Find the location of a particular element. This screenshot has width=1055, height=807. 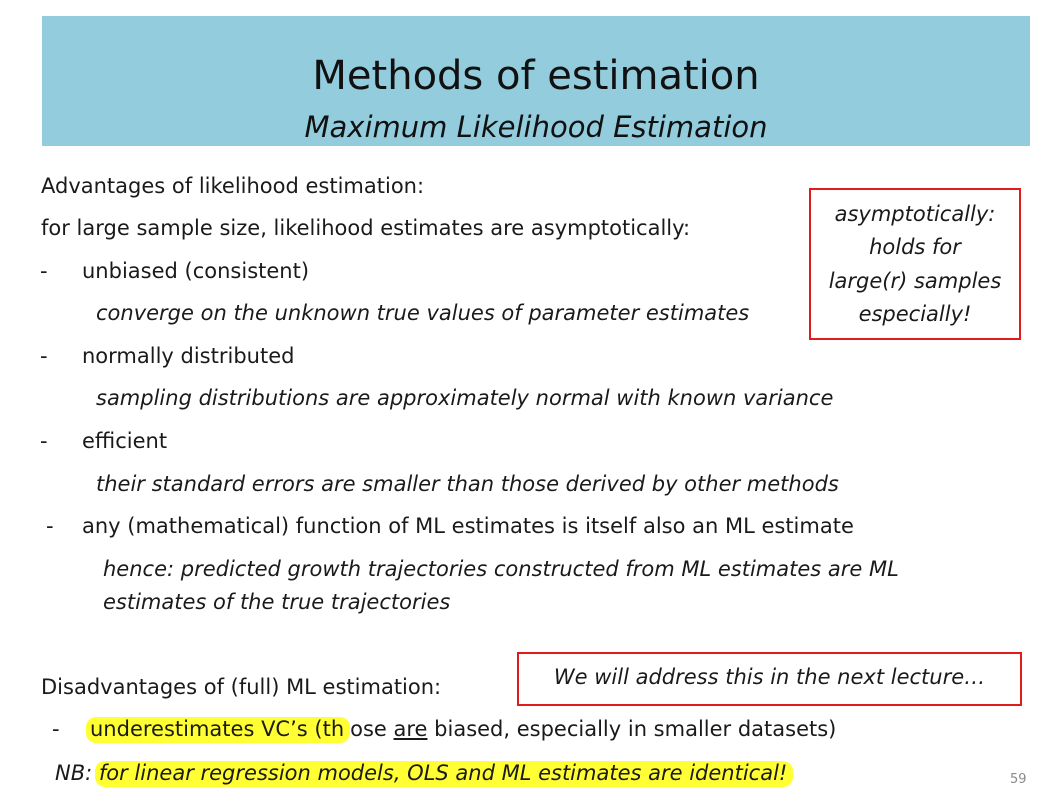

callout-line: especially! is located at coordinates (915, 314).